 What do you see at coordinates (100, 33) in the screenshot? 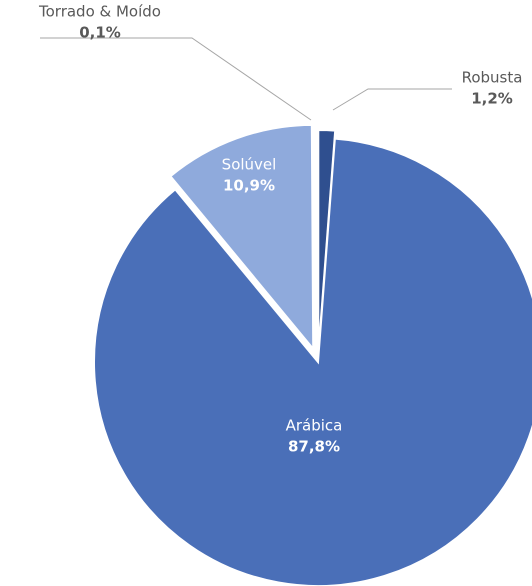
I see `slice-value-label: 0,1%` at bounding box center [100, 33].